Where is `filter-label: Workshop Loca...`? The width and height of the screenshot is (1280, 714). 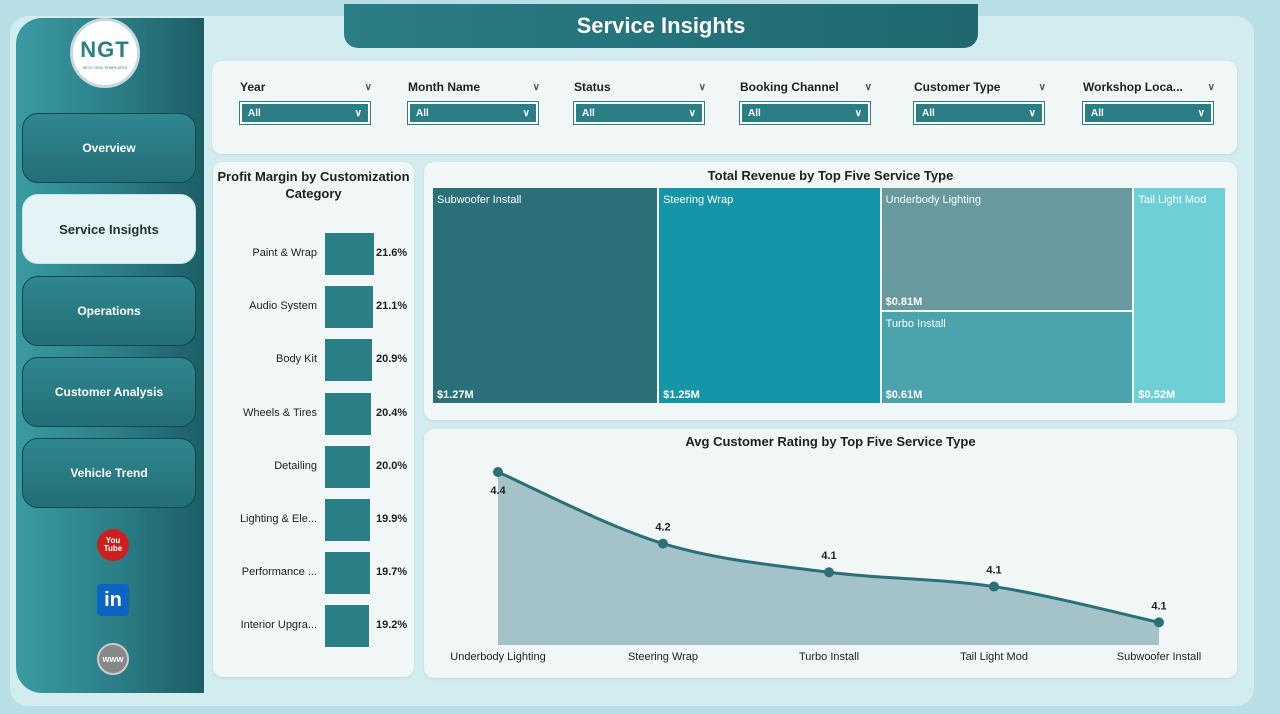
filter-label: Workshop Loca... is located at coordinates (1133, 87).